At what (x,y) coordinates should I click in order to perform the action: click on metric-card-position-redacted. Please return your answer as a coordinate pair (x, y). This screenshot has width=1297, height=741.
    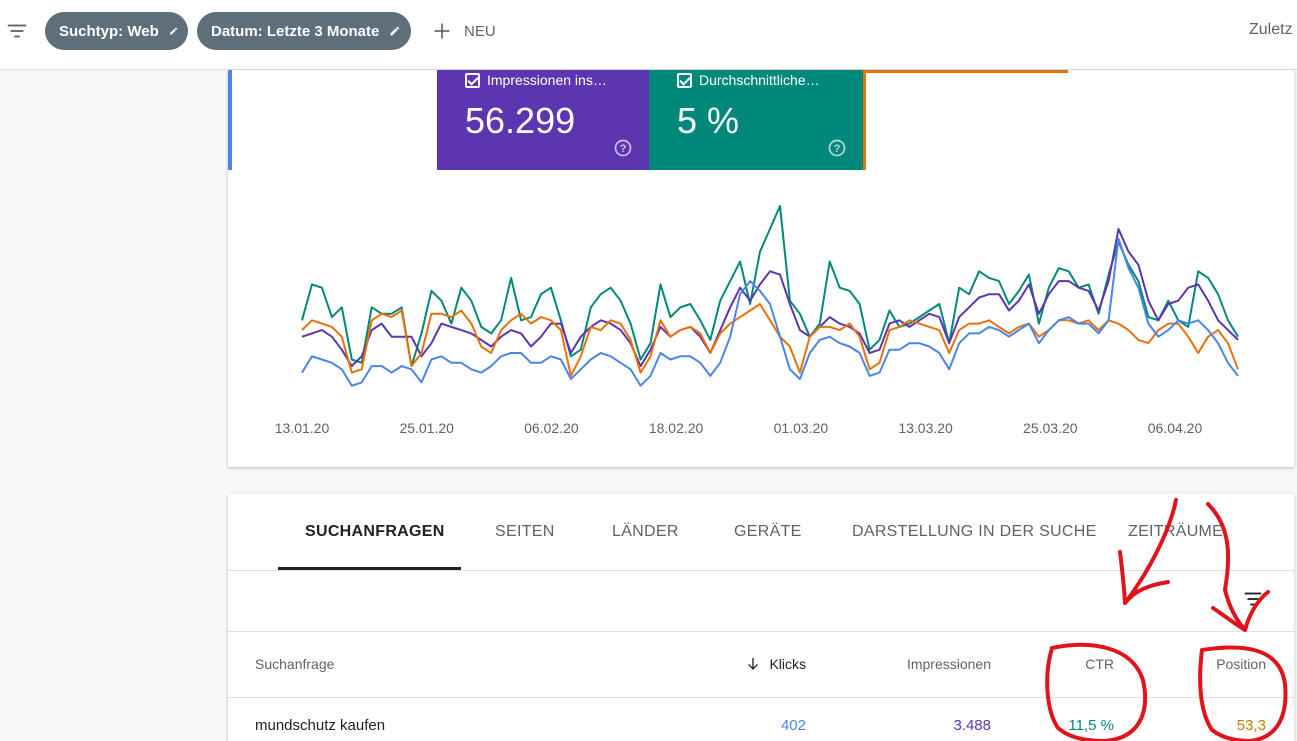
    Looking at the image, I should click on (965, 120).